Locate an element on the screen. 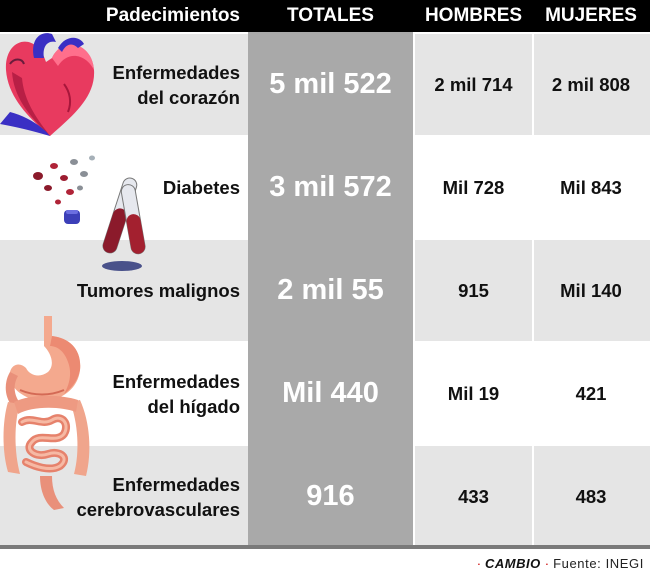 The image size is (650, 584). mujeres-value: Mil 843 is located at coordinates (591, 187).